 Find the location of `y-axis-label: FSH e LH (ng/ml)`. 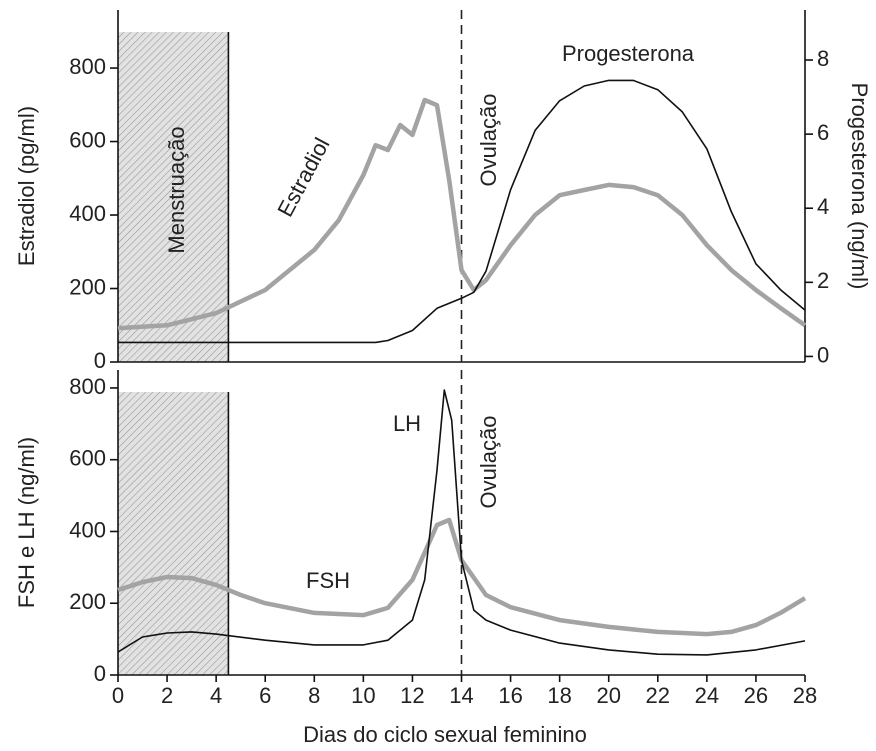

y-axis-label: FSH e LH (ng/ml) is located at coordinates (26, 522).